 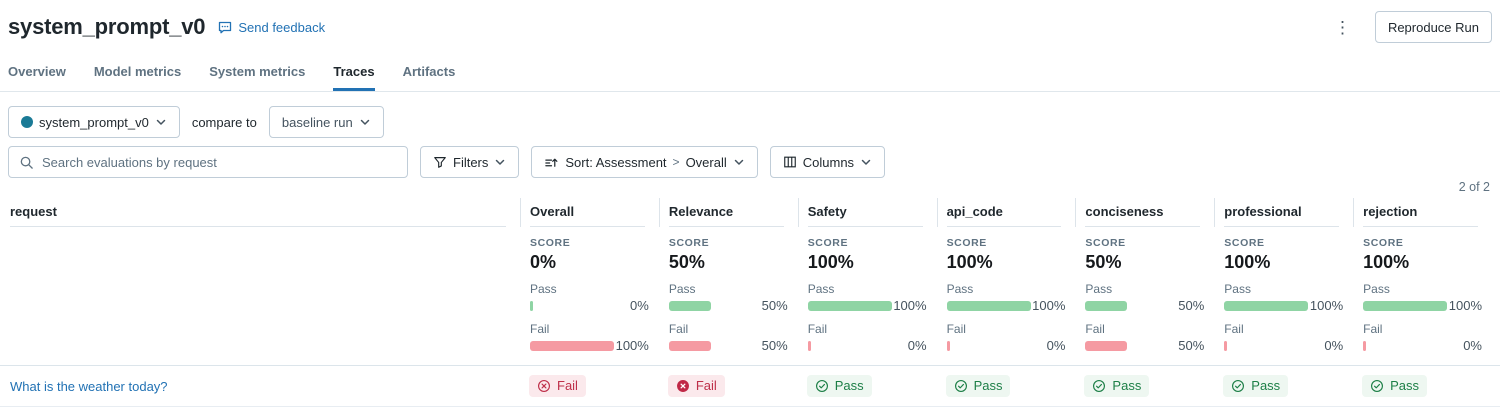 I want to click on run-selector-dropdown: system_prompt_v0, so click(x=94, y=122).